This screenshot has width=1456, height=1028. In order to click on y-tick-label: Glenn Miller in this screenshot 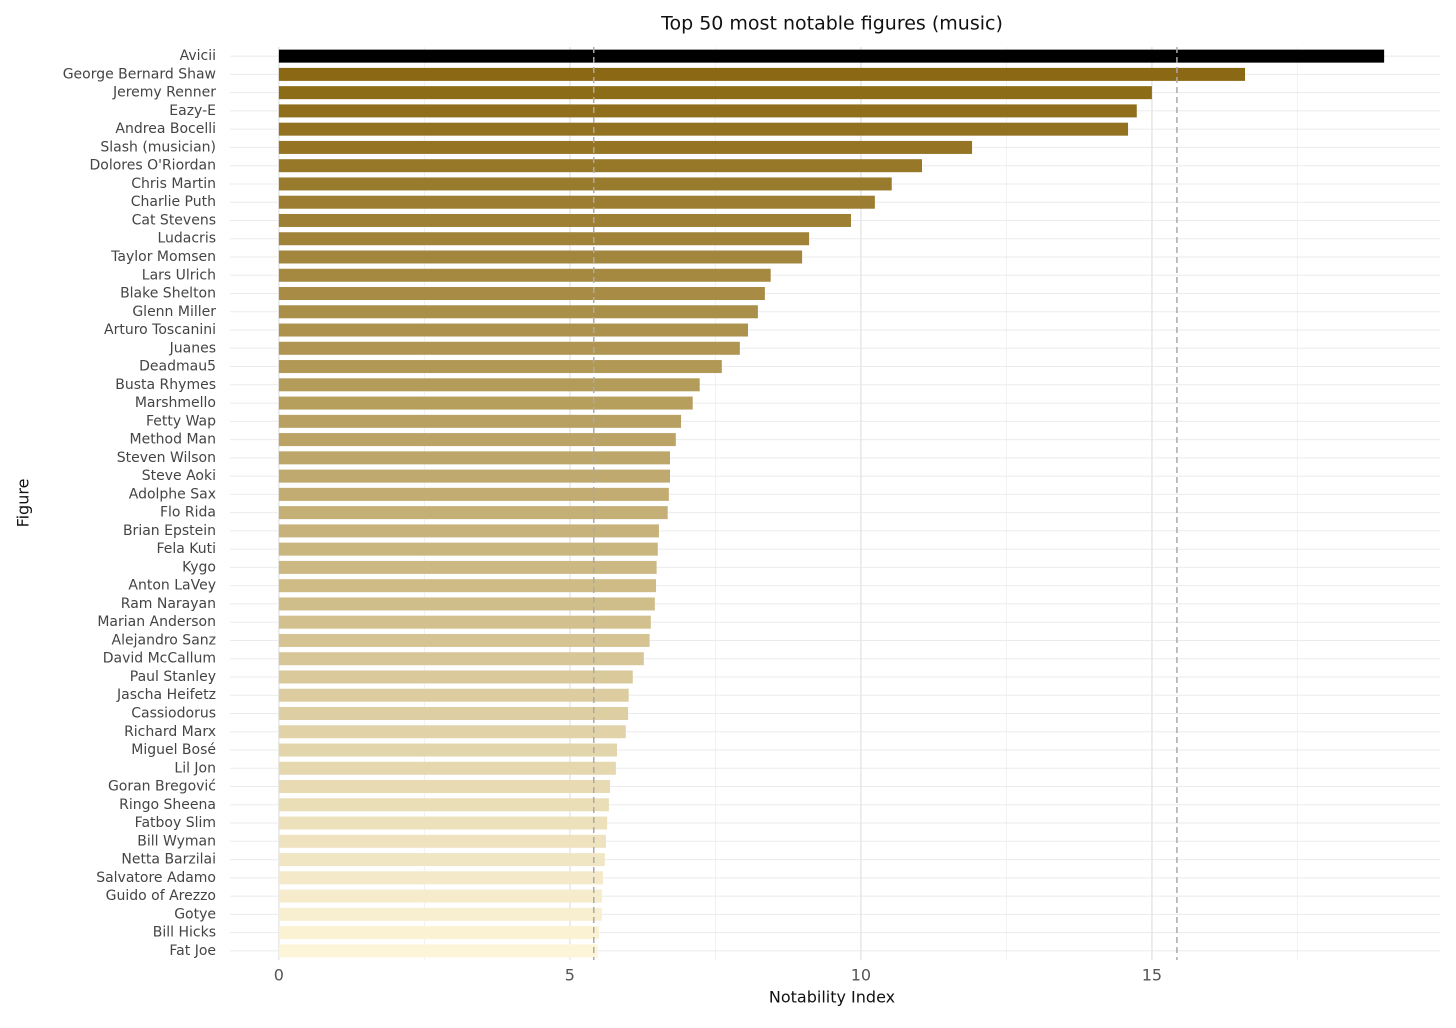, I will do `click(174, 312)`.